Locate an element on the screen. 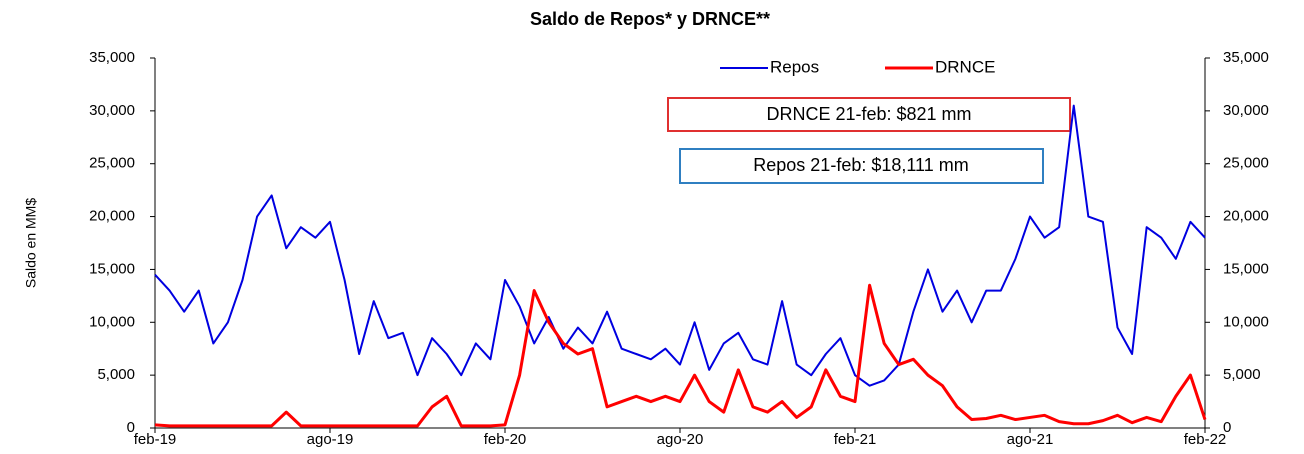 This screenshot has width=1304, height=454. y-tick-label: 35,000 is located at coordinates (112, 57).